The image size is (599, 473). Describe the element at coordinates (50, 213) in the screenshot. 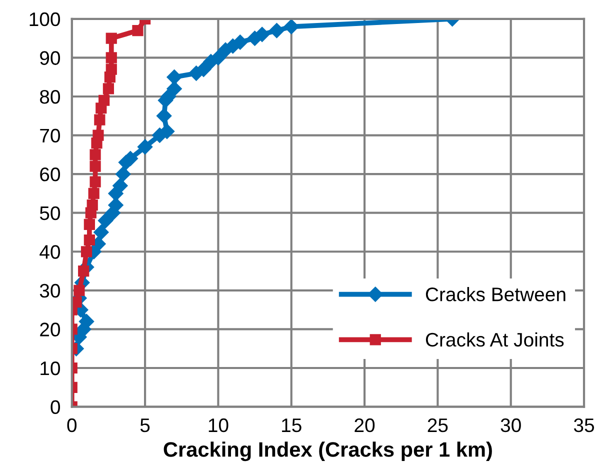

I see `y-tick-label: 50` at that location.